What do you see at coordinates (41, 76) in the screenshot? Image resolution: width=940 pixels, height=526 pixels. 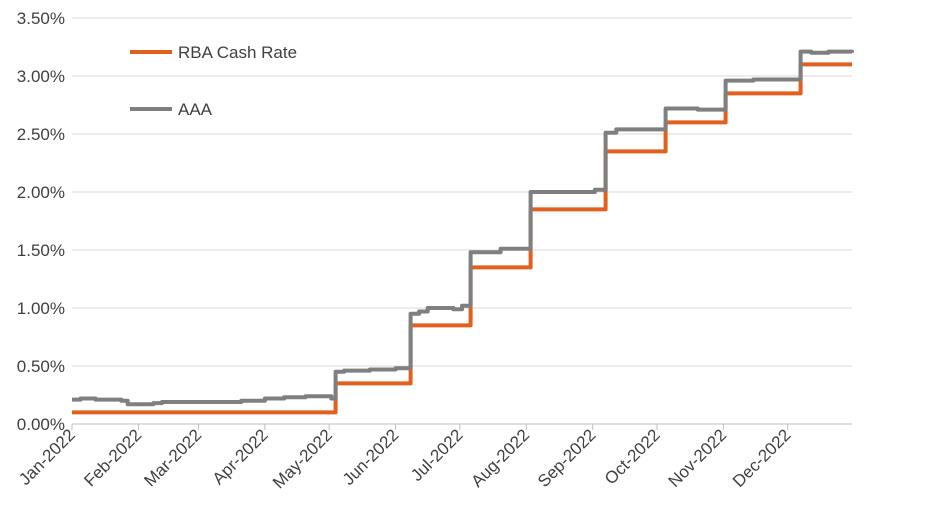 I see `y-tick-label: 3.00%` at bounding box center [41, 76].